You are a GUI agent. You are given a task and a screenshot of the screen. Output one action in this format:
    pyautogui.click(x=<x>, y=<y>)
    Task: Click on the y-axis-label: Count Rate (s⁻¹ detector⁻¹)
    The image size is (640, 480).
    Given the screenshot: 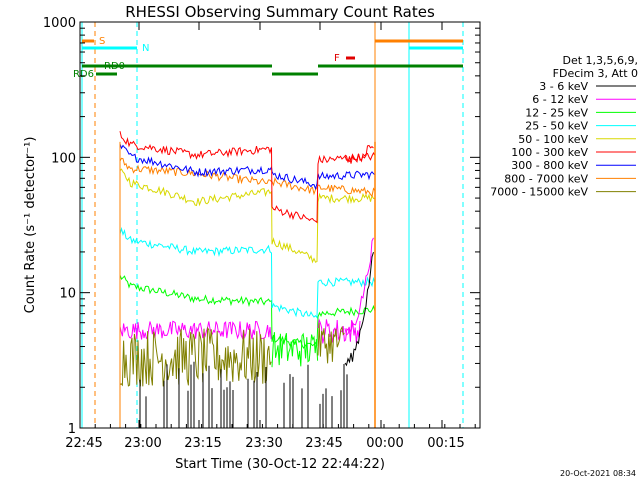 What is the action you would take?
    pyautogui.click(x=30, y=225)
    